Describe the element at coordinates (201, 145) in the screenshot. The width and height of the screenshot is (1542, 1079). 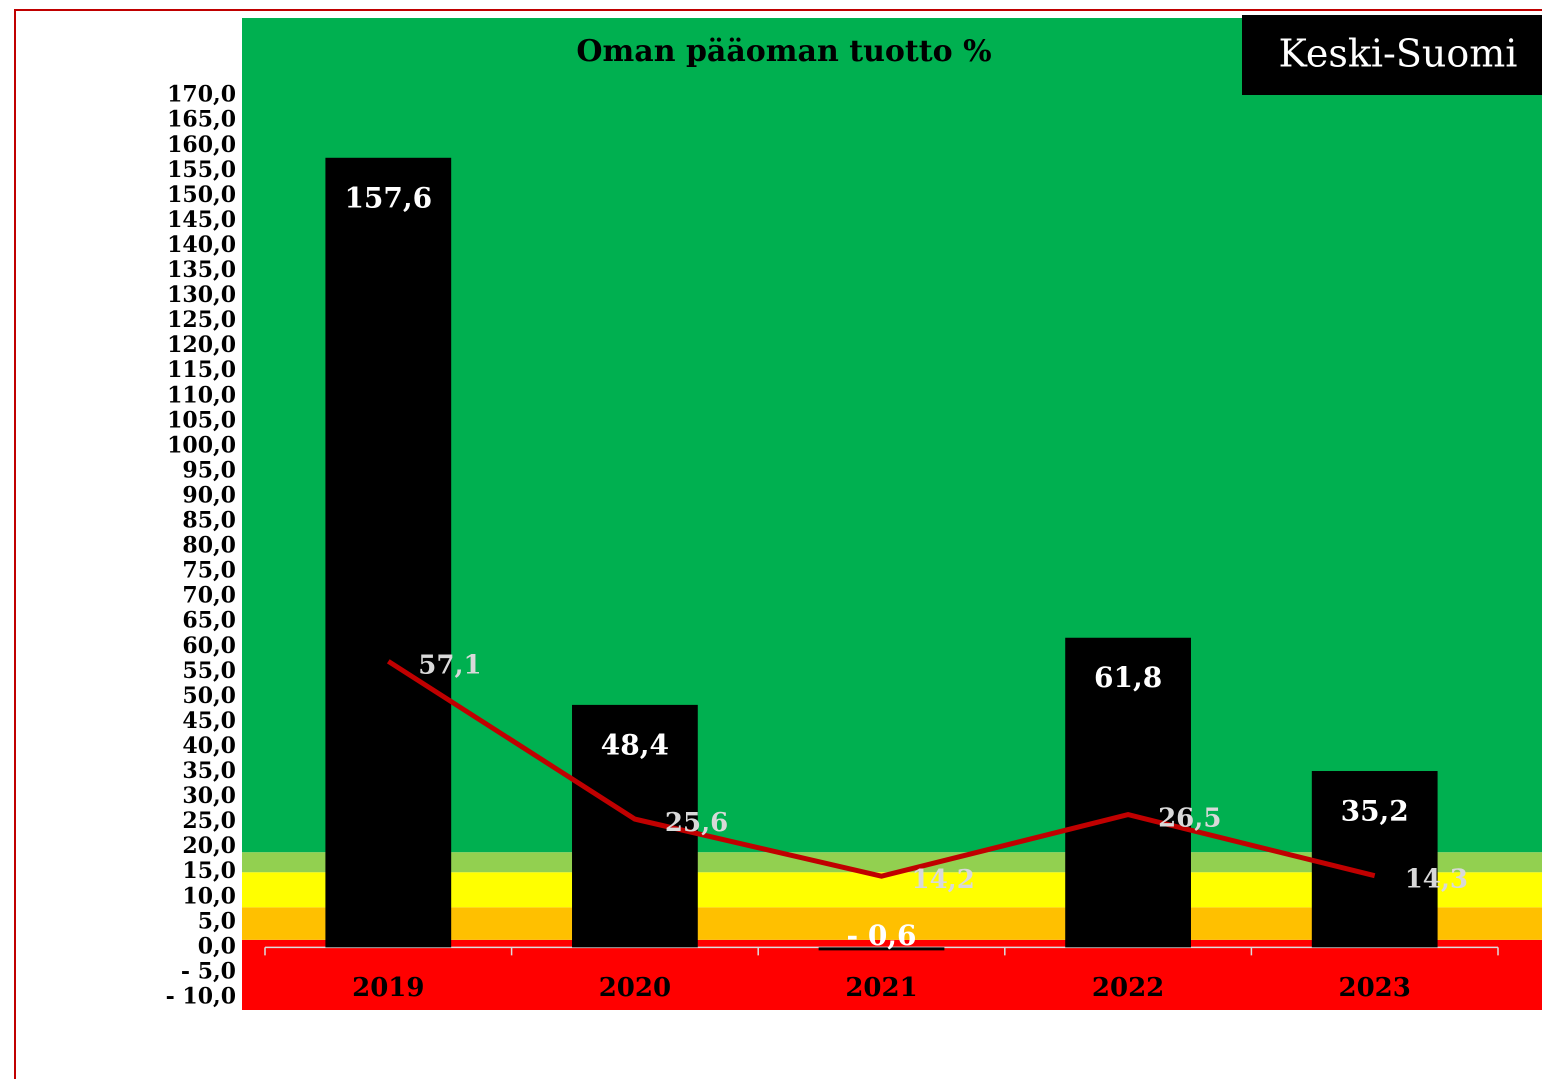
I see `y-tick-label: 160,0` at that location.